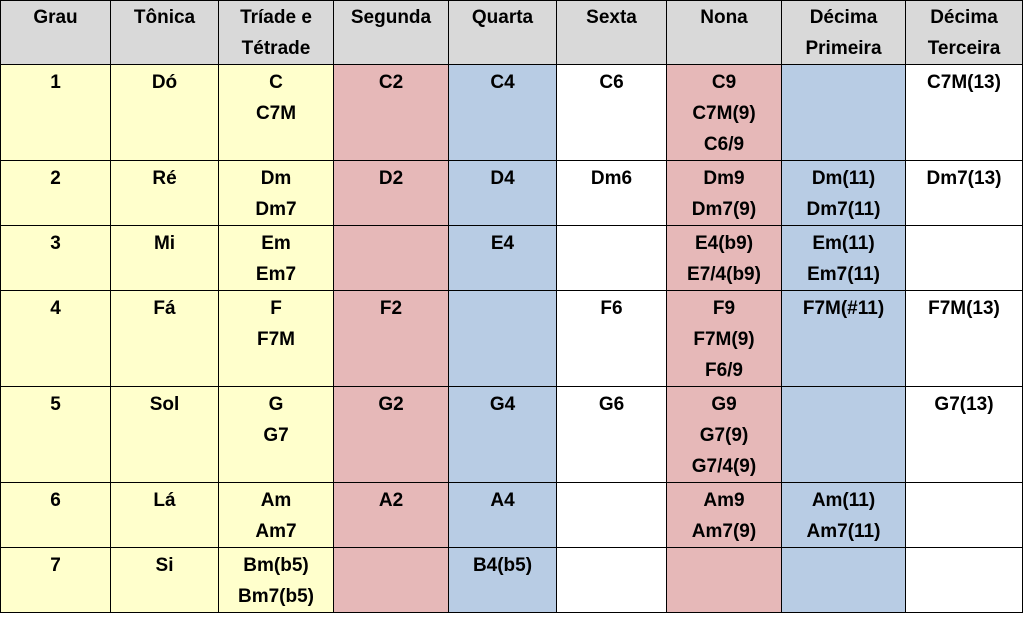 This screenshot has height=620, width=1024. I want to click on cell-segunda: D2, so click(391, 193).